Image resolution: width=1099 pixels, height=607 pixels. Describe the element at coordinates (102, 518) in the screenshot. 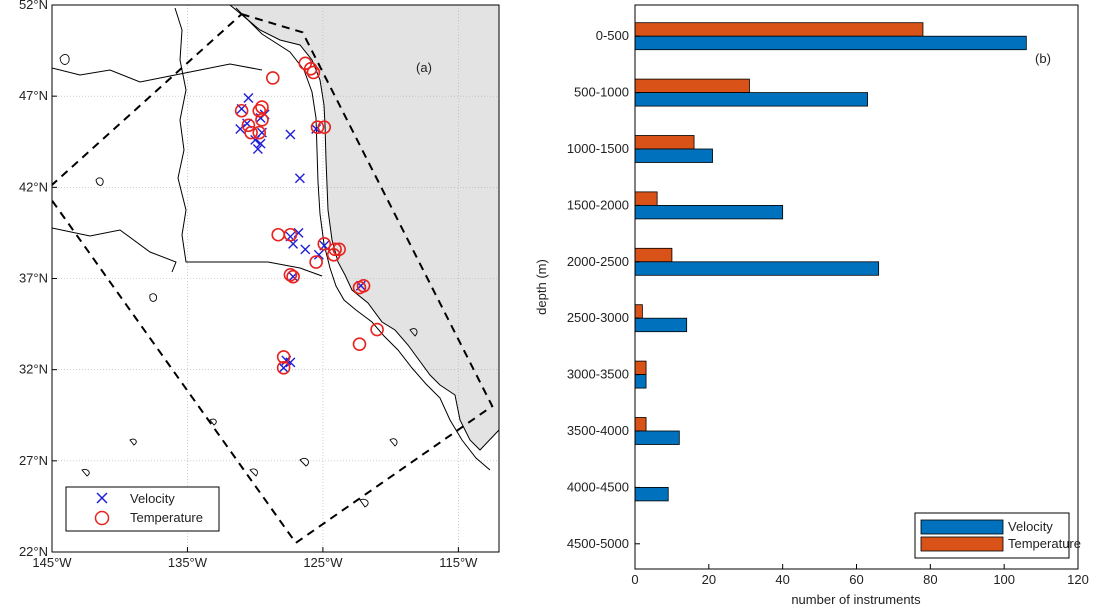

I see `legend-temperature-icon` at that location.